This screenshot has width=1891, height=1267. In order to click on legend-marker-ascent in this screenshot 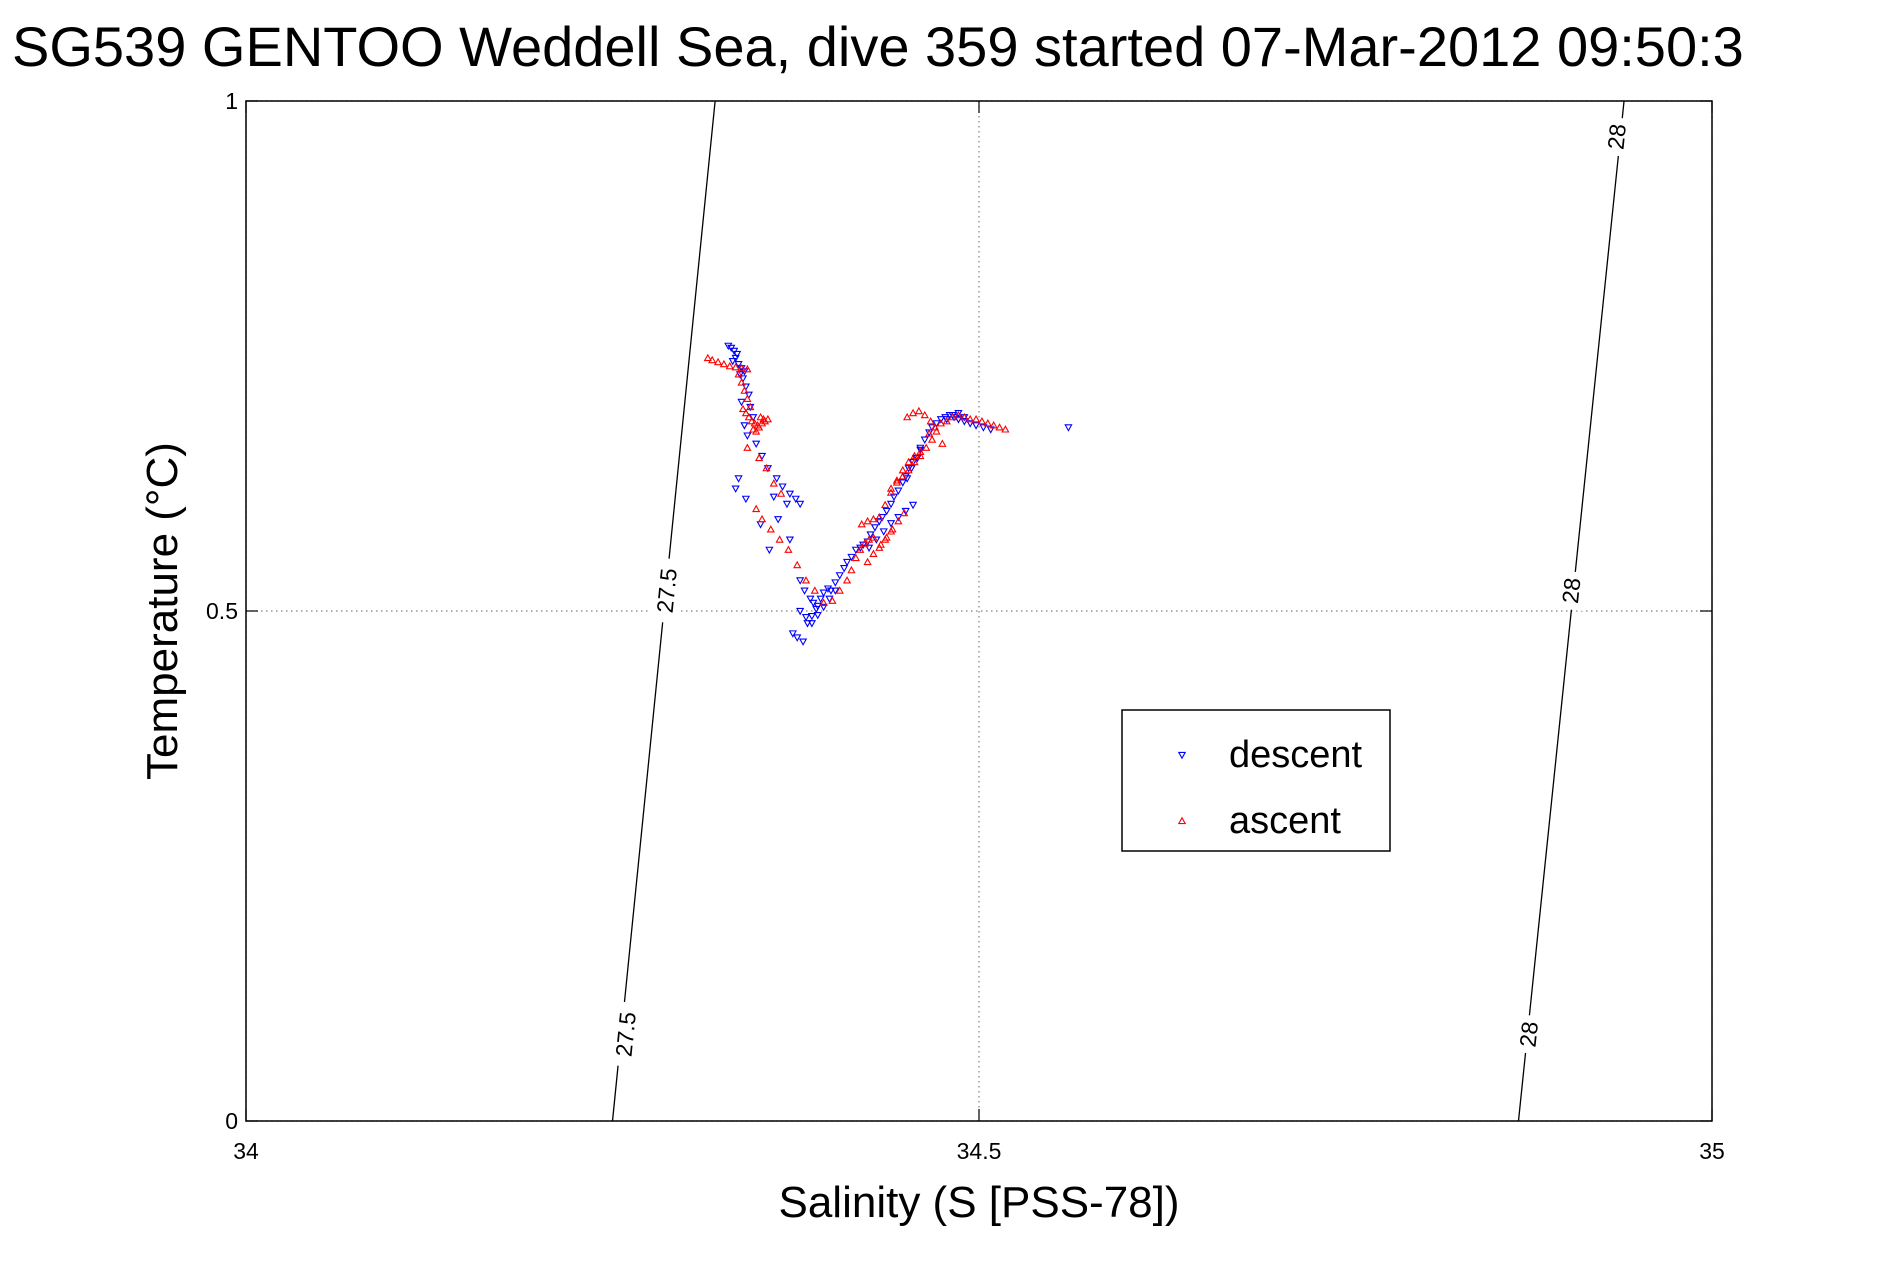, I will do `click(1182, 820)`.